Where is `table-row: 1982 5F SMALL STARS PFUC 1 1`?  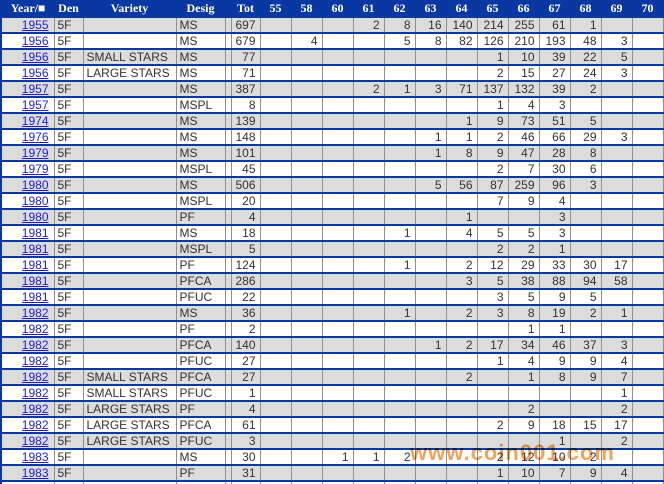
table-row: 1982 5F SMALL STARS PFUC 1 1 is located at coordinates (332, 393).